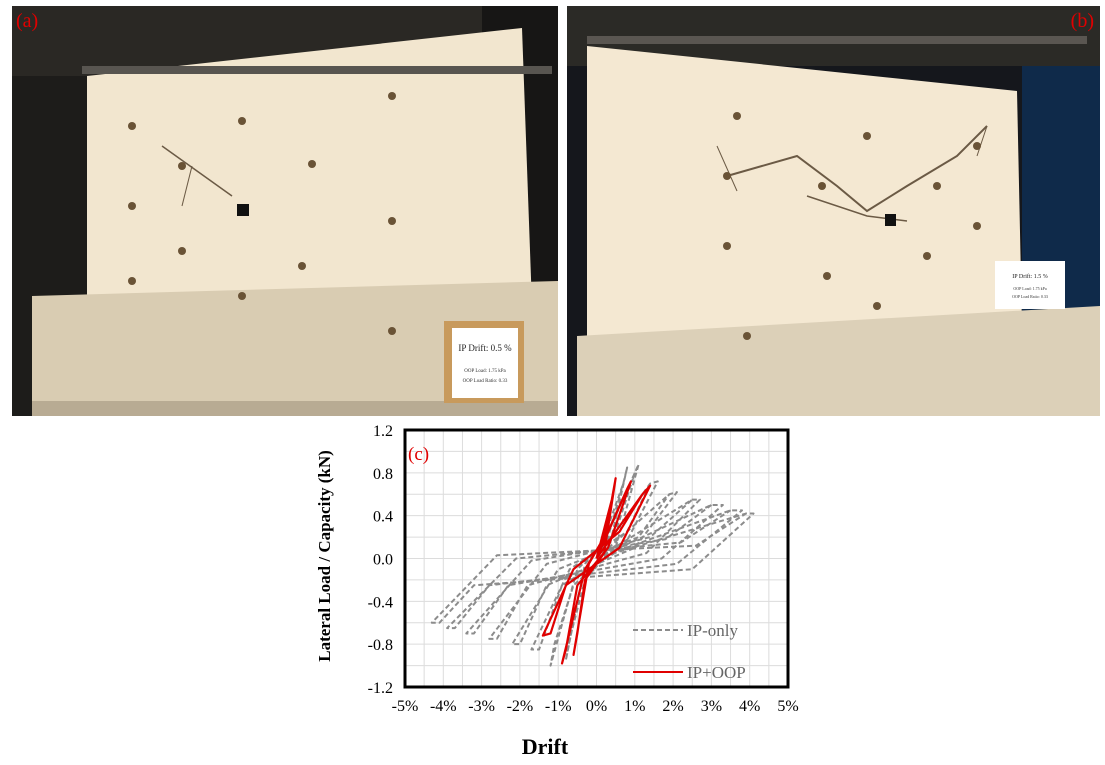  I want to click on panel-label-a: (a), so click(27, 21).